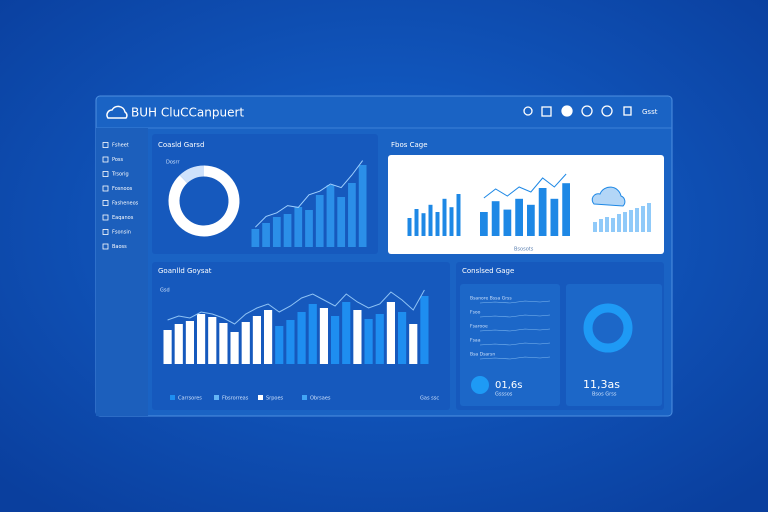 Image resolution: width=768 pixels, height=516 pixels. Describe the element at coordinates (120, 146) in the screenshot. I see `nav-item: Fsheet` at that location.